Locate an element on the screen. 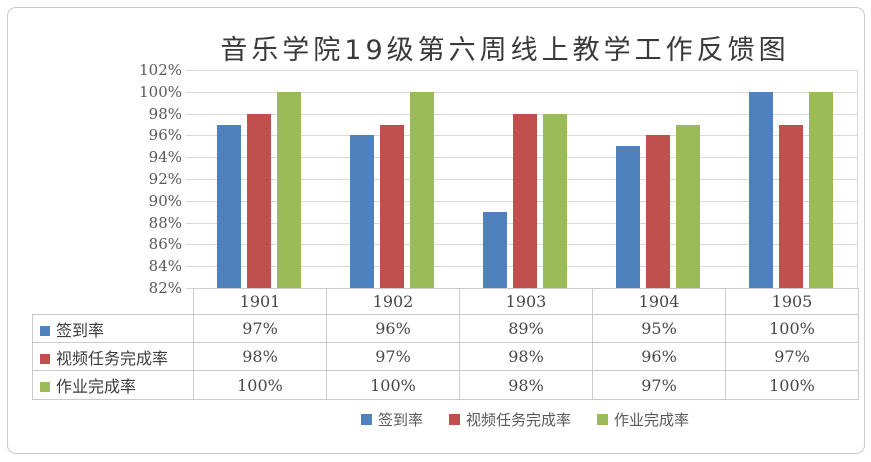 The height and width of the screenshot is (462, 871). bar-作业完成率-1904 is located at coordinates (687, 206).